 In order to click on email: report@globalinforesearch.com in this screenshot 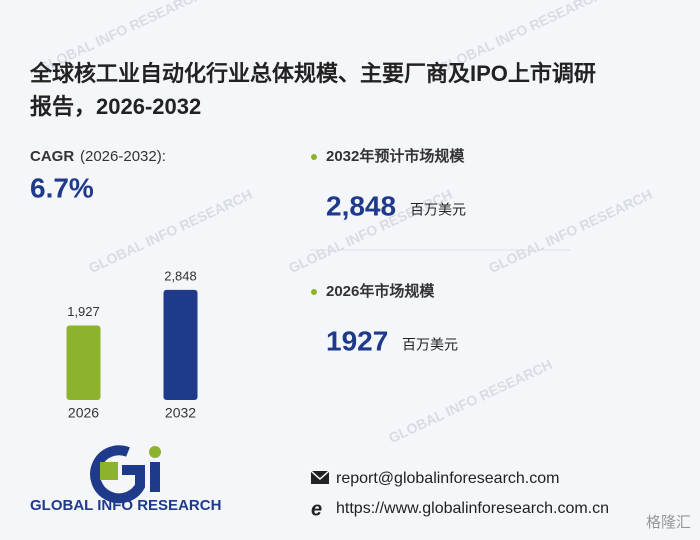, I will do `click(447, 478)`.